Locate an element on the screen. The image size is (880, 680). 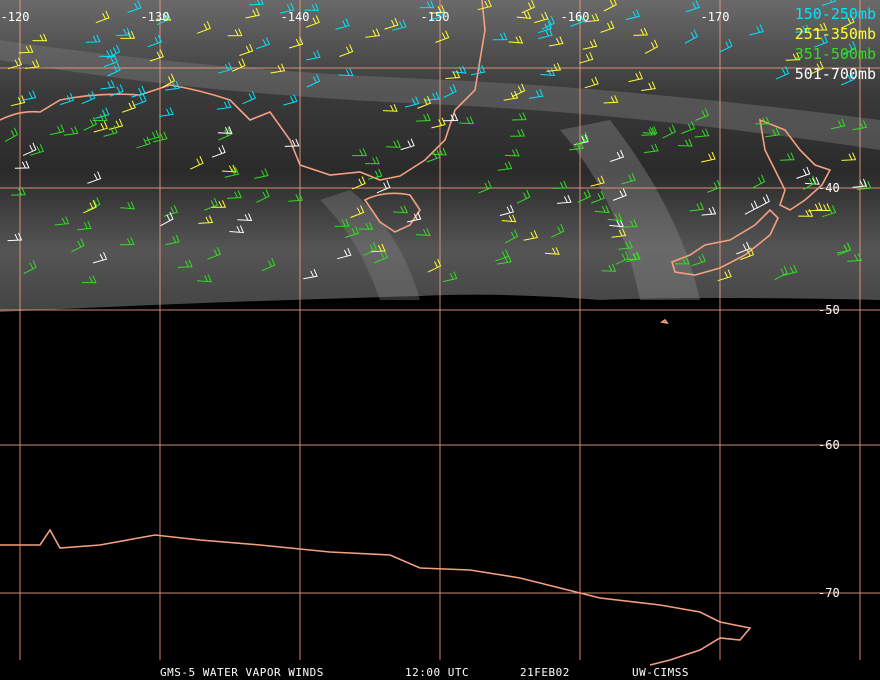
legend-entry: 150-250mb is located at coordinates (835, 14).